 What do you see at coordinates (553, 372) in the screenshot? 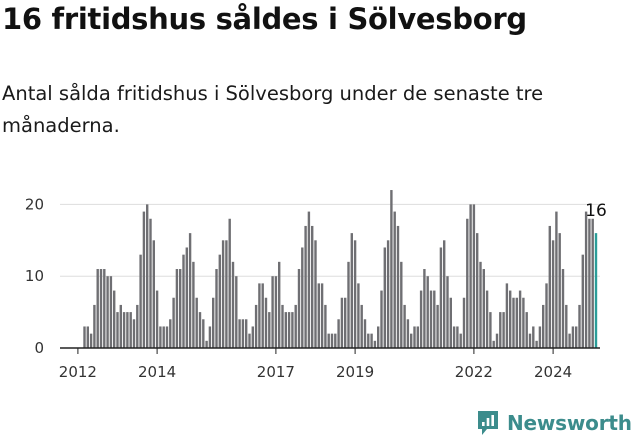
I see `x-tick-label: 2024` at bounding box center [553, 372].